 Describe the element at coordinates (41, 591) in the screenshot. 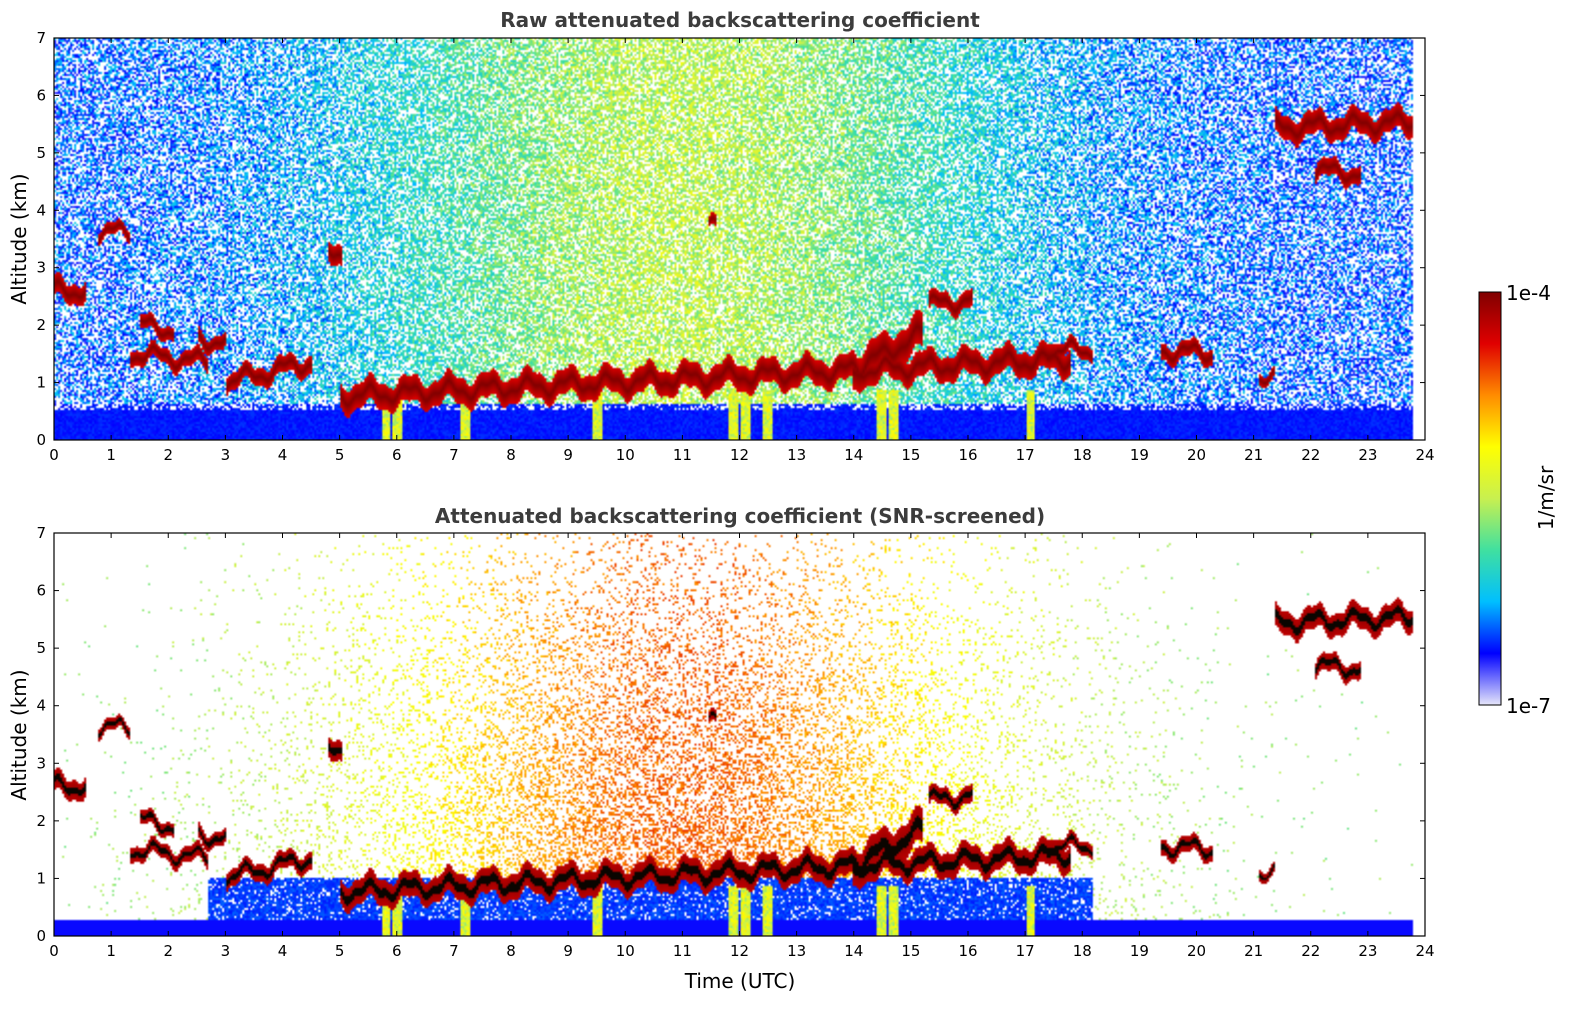

I see `bottom-y-tick-label: 6` at that location.